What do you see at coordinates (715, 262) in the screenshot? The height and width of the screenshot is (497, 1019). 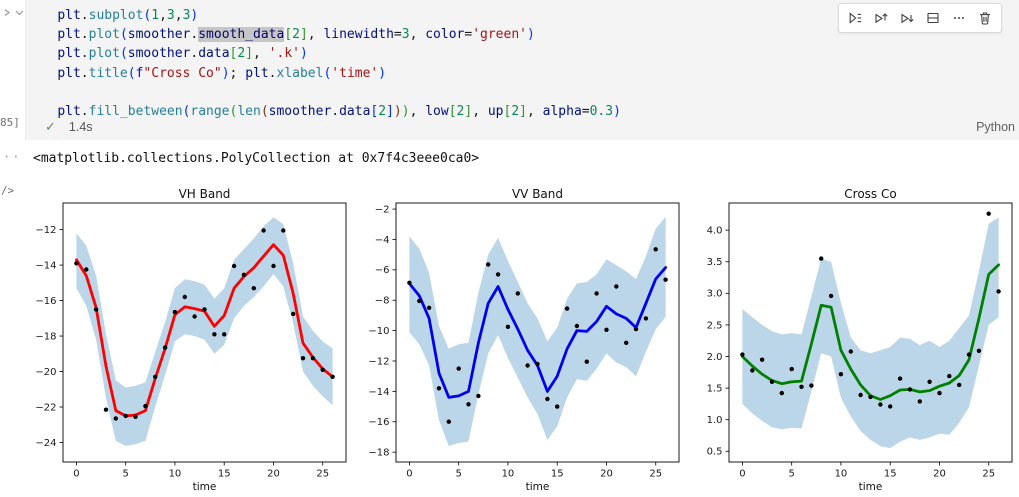 I see `y-tick-label: 3.5` at bounding box center [715, 262].